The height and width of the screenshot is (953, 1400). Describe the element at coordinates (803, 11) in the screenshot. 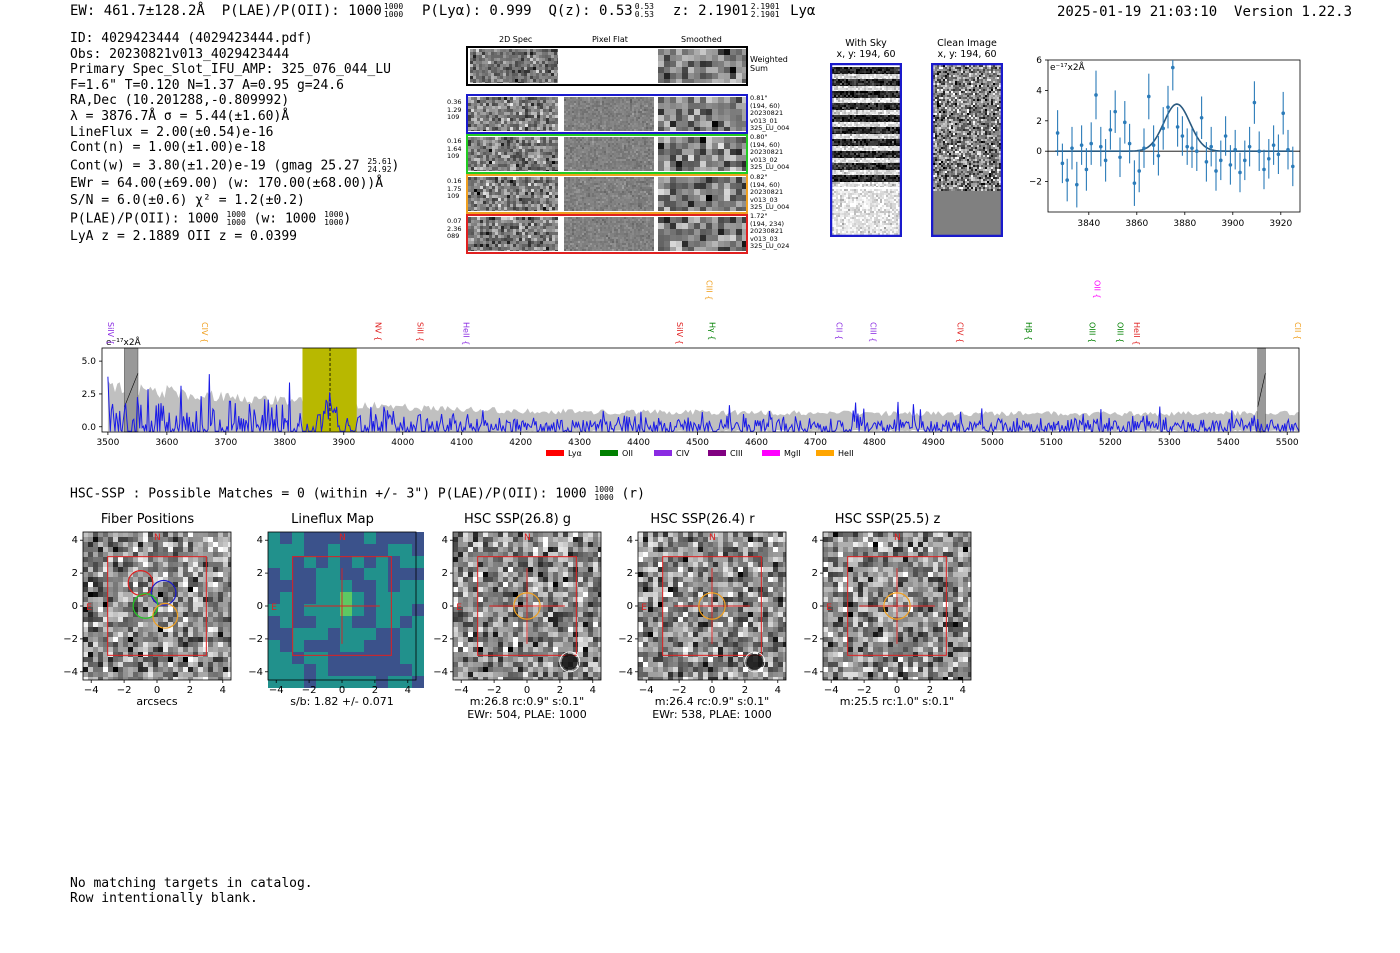

I see `header-z-line: Lyα` at that location.